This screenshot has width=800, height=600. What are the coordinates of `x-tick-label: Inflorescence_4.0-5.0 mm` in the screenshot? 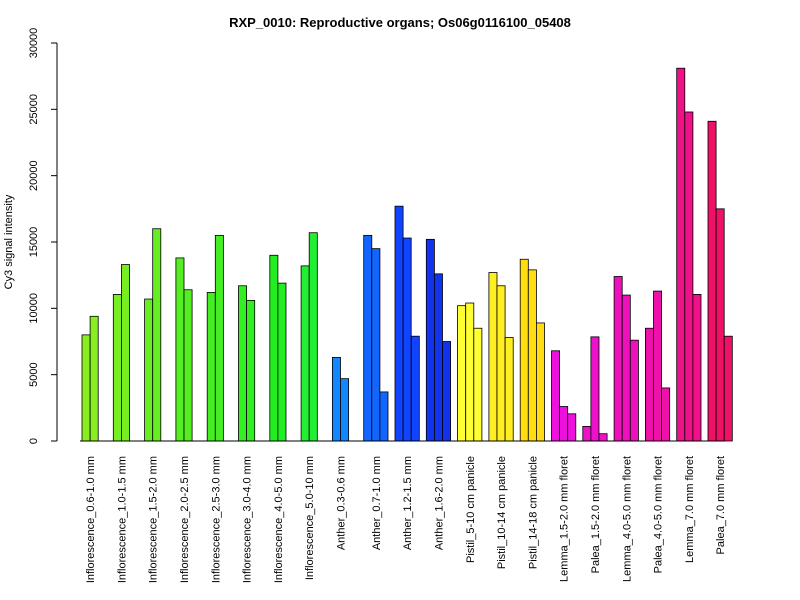 It's located at (279, 519).